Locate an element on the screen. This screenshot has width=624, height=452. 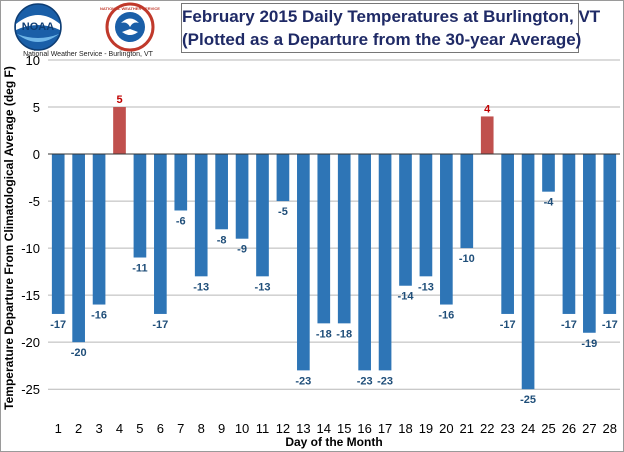
data-label: 4 is located at coordinates (487, 109).